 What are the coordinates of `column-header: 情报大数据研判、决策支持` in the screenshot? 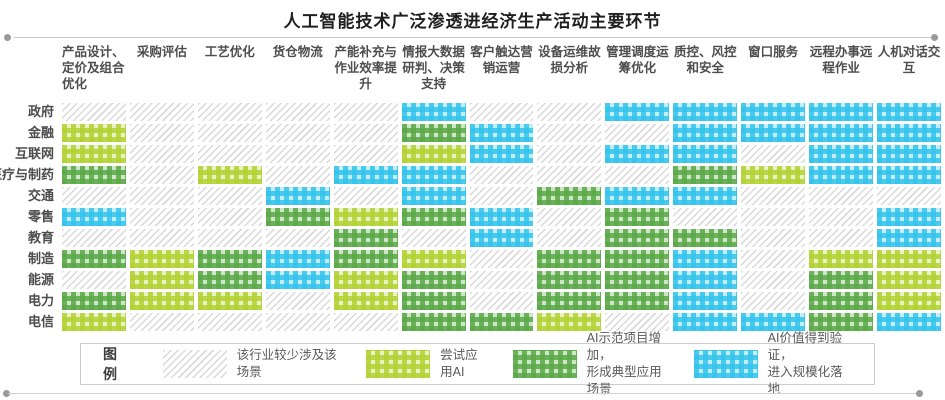 It's located at (433, 68).